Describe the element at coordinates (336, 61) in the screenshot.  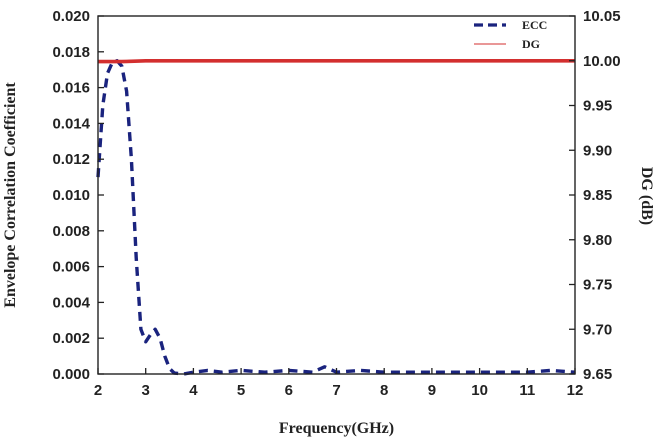
I see `series-line-dg` at that location.